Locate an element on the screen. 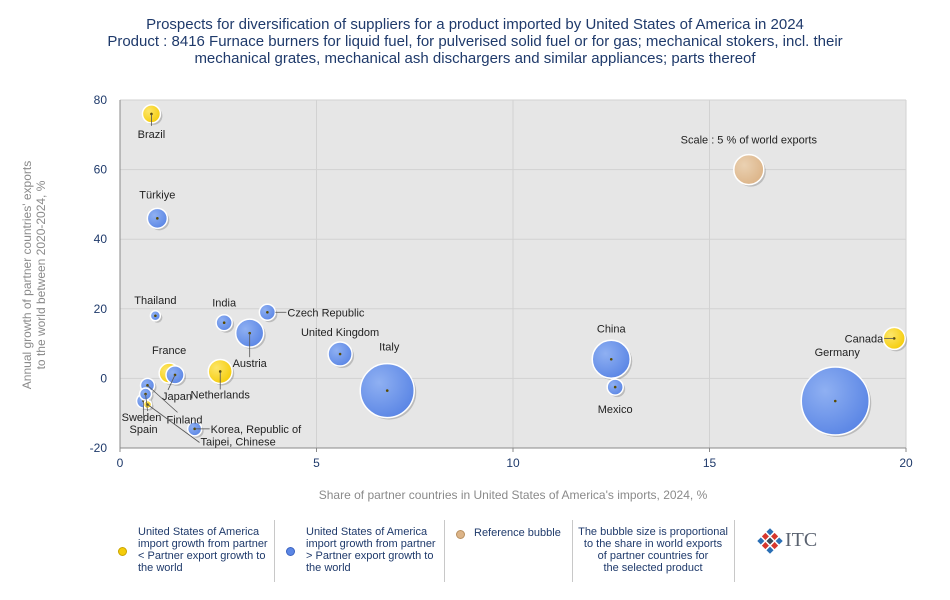 This screenshot has width=950, height=600. bubble-label: United Kingdom is located at coordinates (340, 333).